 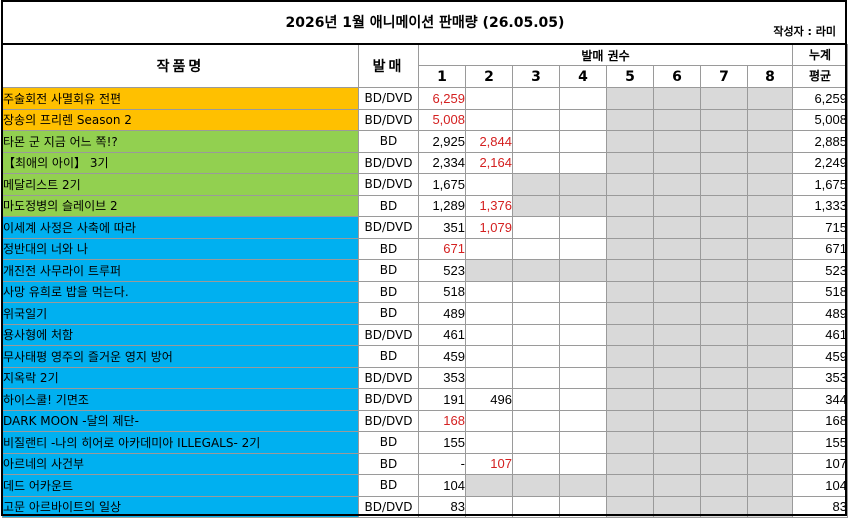 What do you see at coordinates (180, 420) in the screenshot?
I see `title-cell: DARK MOON -달의 제단-` at bounding box center [180, 420].